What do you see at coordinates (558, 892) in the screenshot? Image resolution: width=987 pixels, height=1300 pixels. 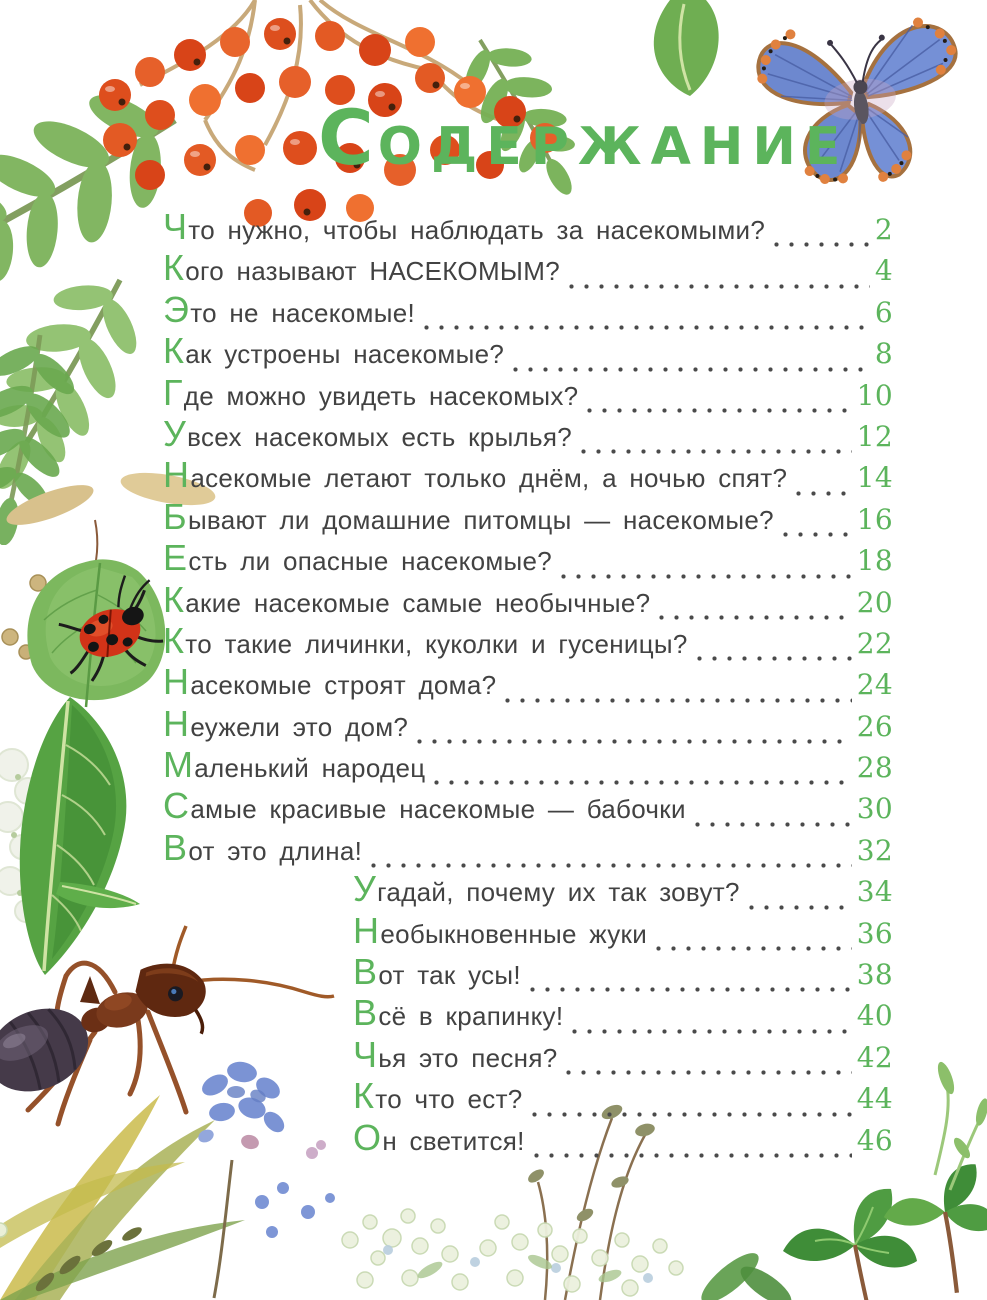 I see `entry-text: гадай, почему их так зовут?` at bounding box center [558, 892].